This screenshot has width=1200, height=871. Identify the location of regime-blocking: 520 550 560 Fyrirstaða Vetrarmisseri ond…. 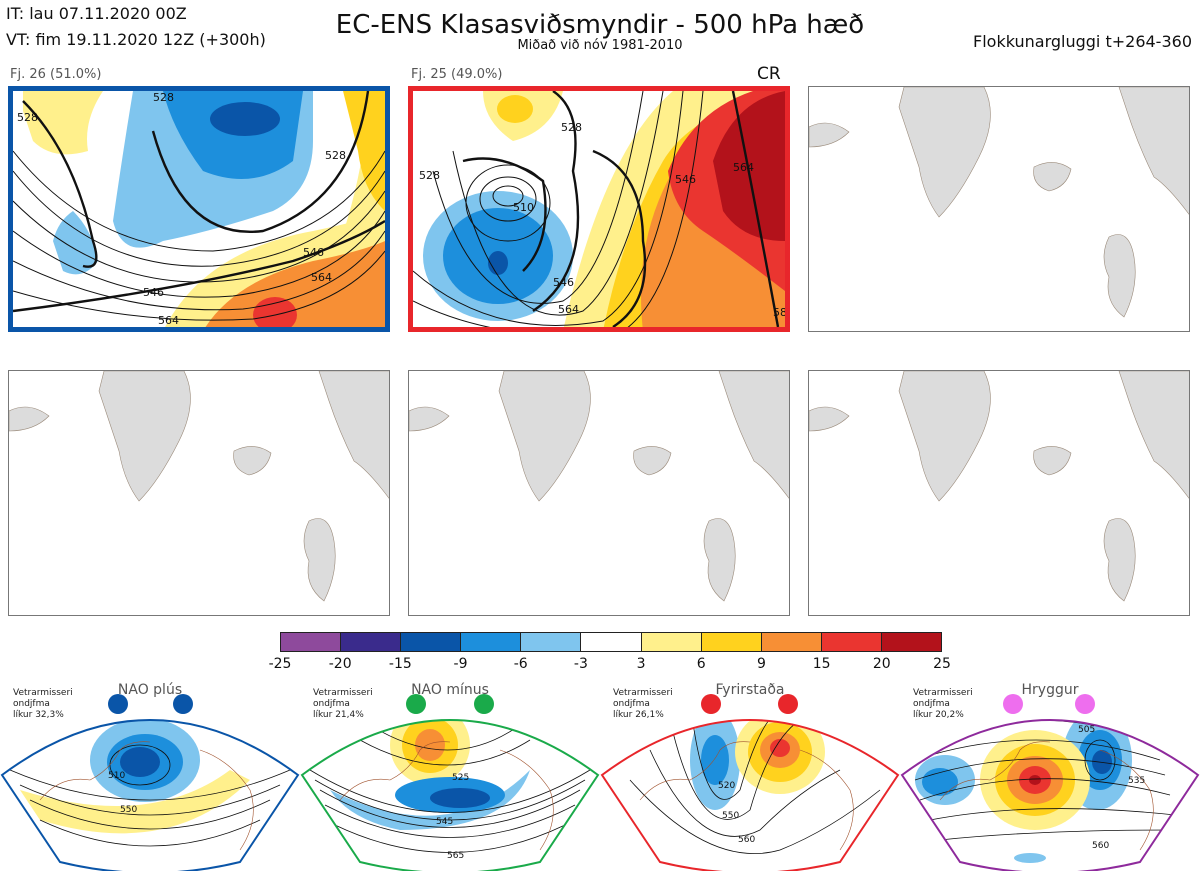
(750, 775).